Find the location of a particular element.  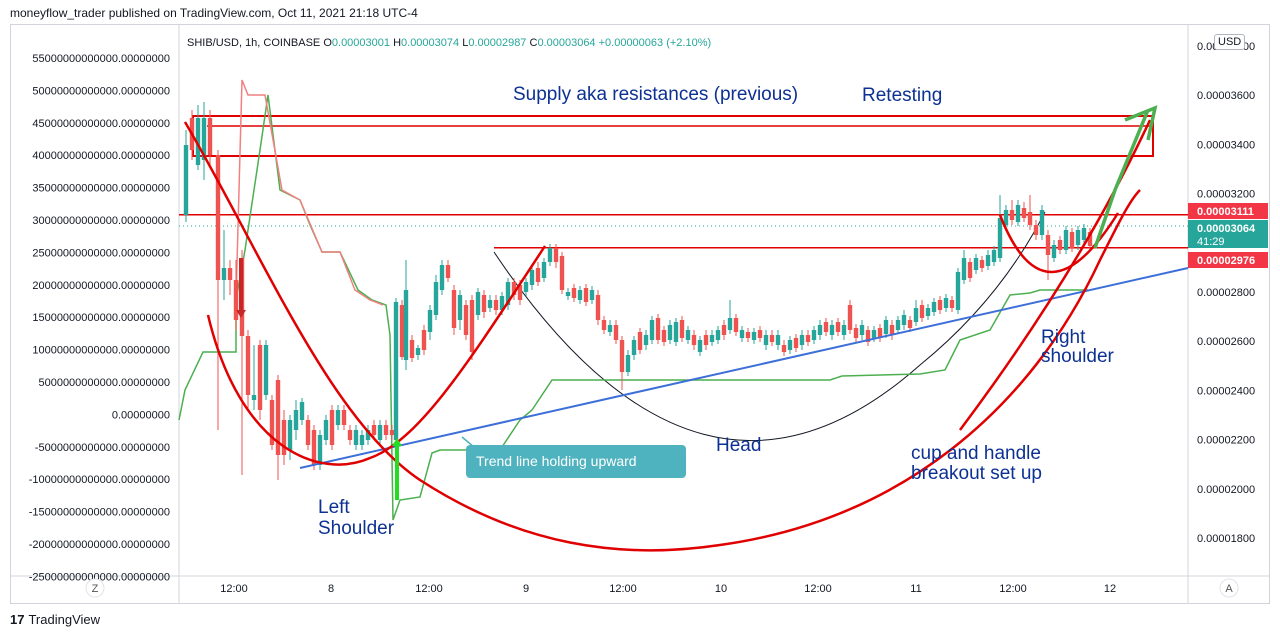

left-tick-label: -5000000000000.00000000 is located at coordinates (102, 448).